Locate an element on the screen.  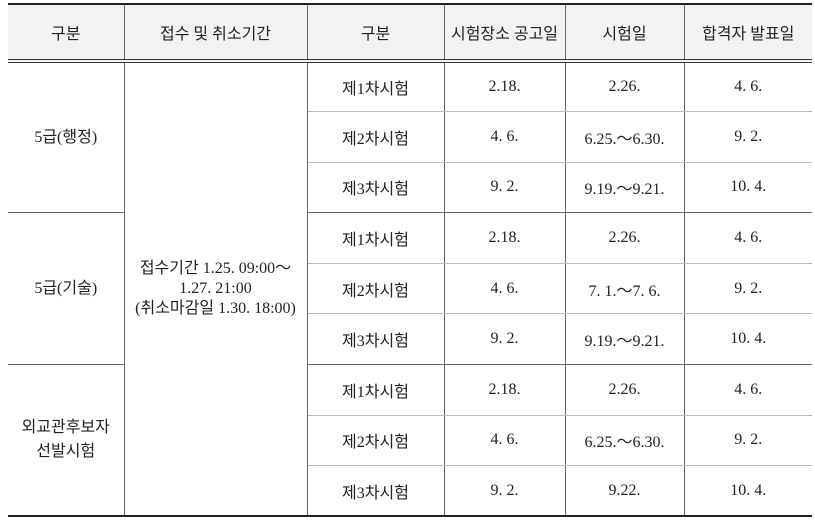
period-line: (취소마감일 1.30. 18:00) is located at coordinates (215, 309).